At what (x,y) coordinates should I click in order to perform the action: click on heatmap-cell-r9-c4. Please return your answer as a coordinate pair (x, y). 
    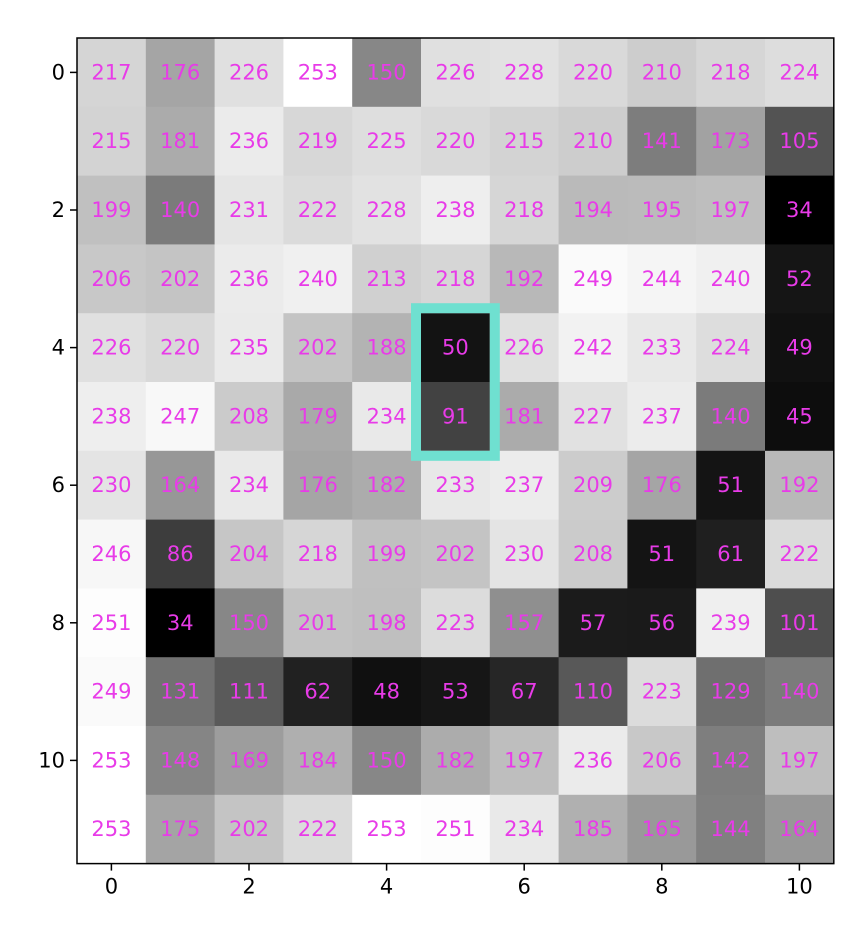
    Looking at the image, I should click on (387, 692).